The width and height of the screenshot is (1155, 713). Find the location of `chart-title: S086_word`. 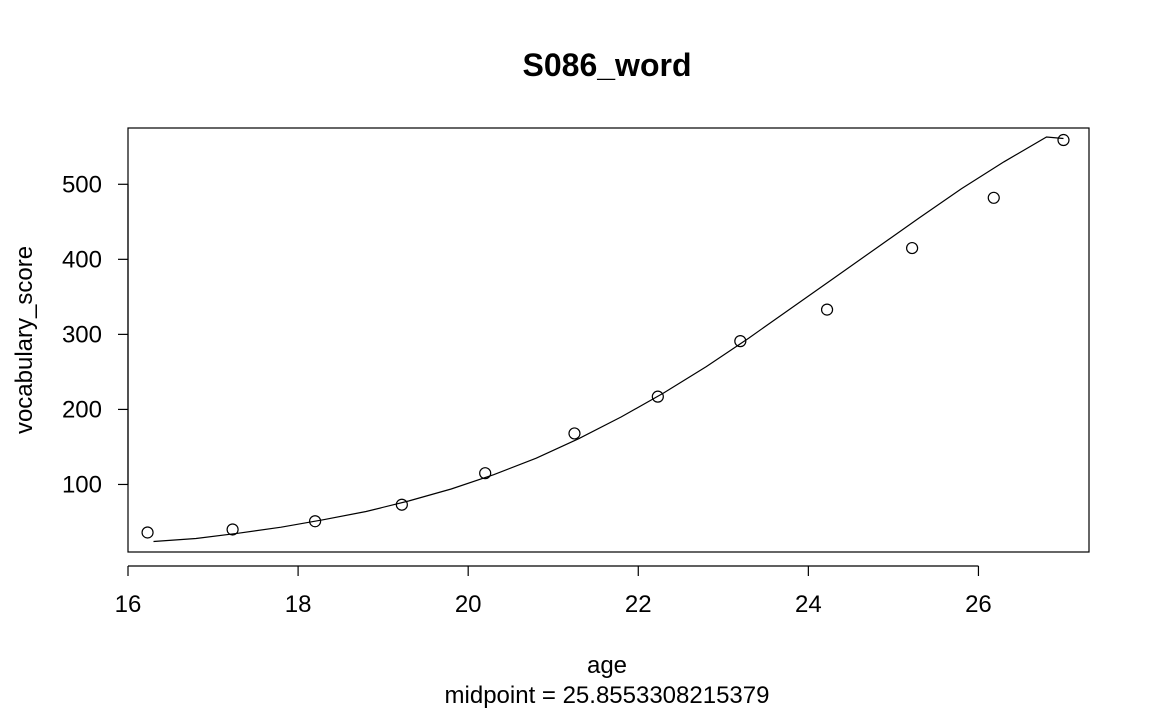

chart-title: S086_word is located at coordinates (607, 65).